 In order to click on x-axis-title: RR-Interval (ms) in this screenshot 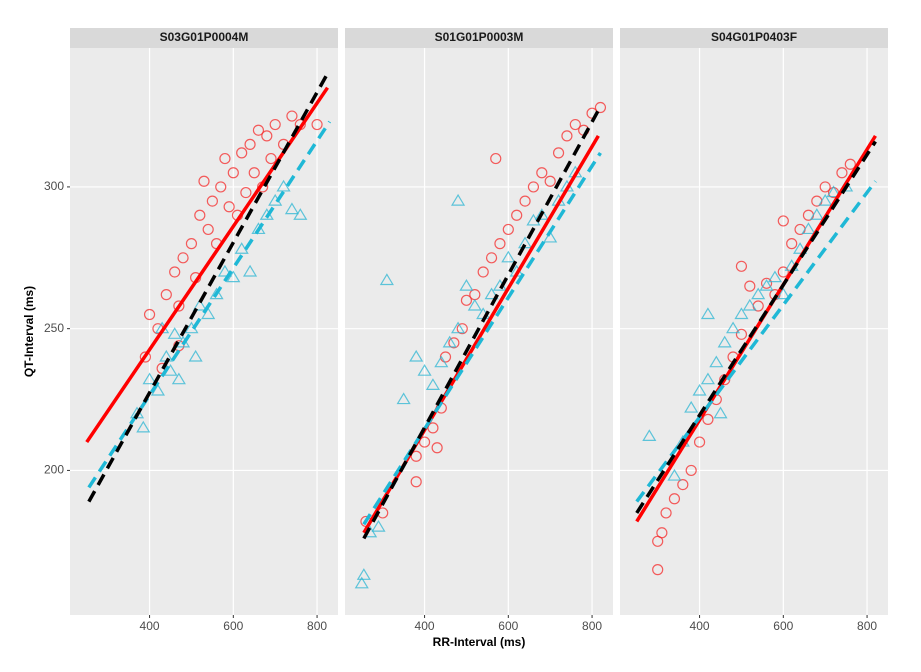, I will do `click(479, 642)`.